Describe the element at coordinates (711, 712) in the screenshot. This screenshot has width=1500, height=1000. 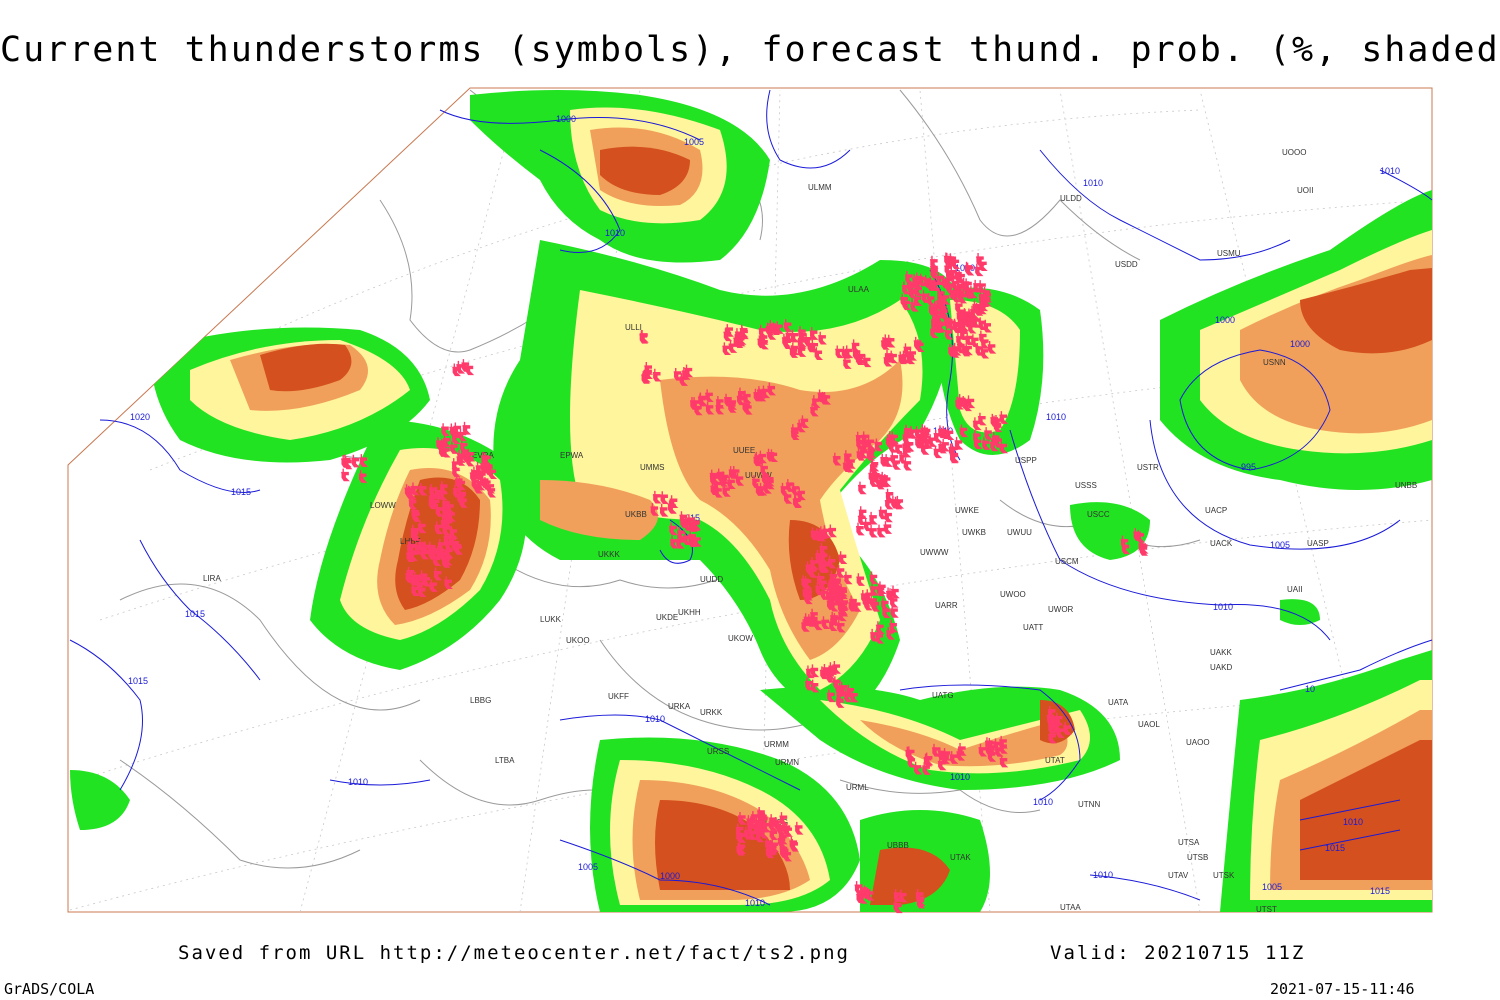
I see `station-label: URKK` at that location.